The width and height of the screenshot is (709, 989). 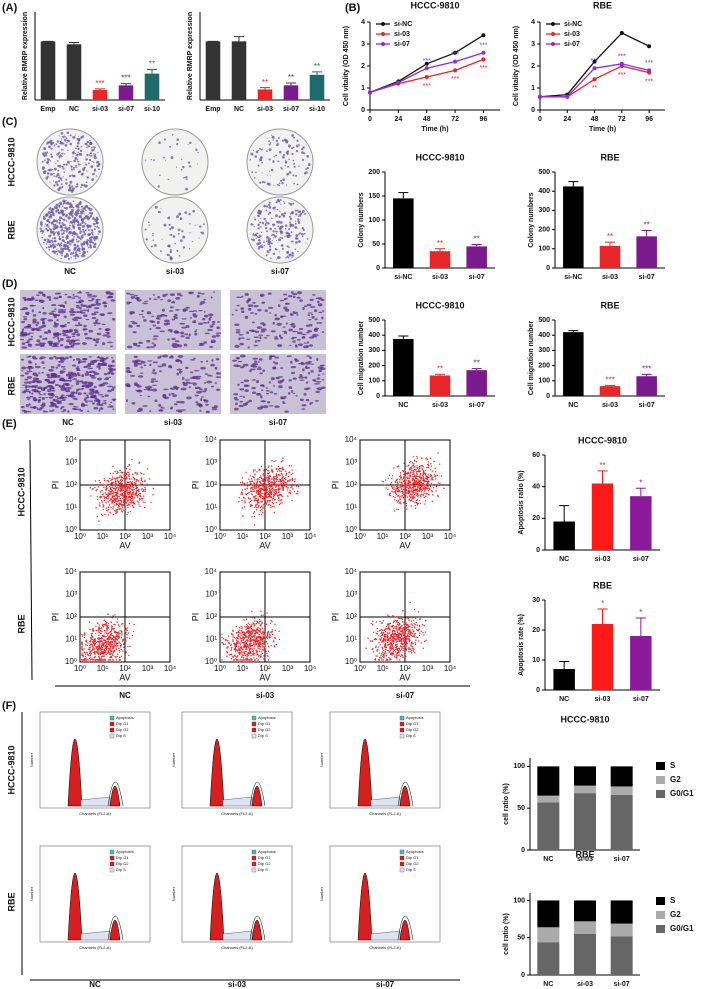 What do you see at coordinates (280, 271) in the screenshot?
I see `column-label: si-07` at bounding box center [280, 271].